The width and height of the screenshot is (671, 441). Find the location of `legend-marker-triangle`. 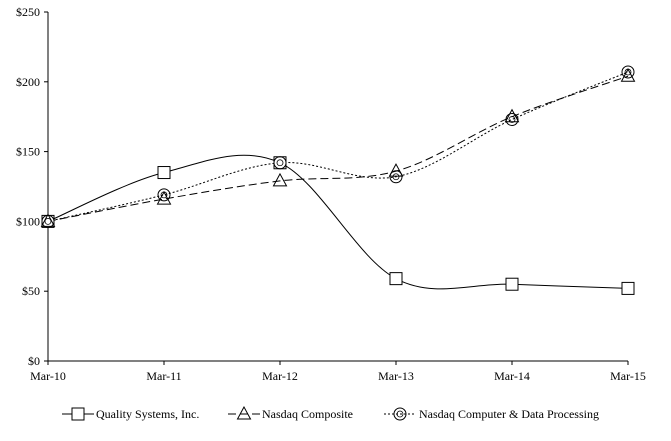

legend-marker-triangle is located at coordinates (244, 412).